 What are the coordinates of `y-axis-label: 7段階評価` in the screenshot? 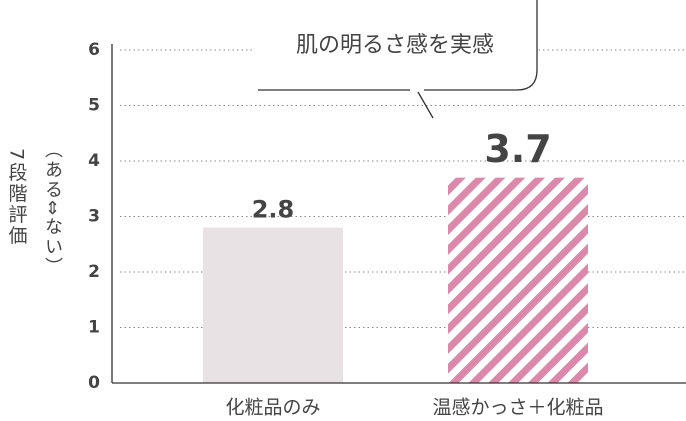 It's located at (17, 197).